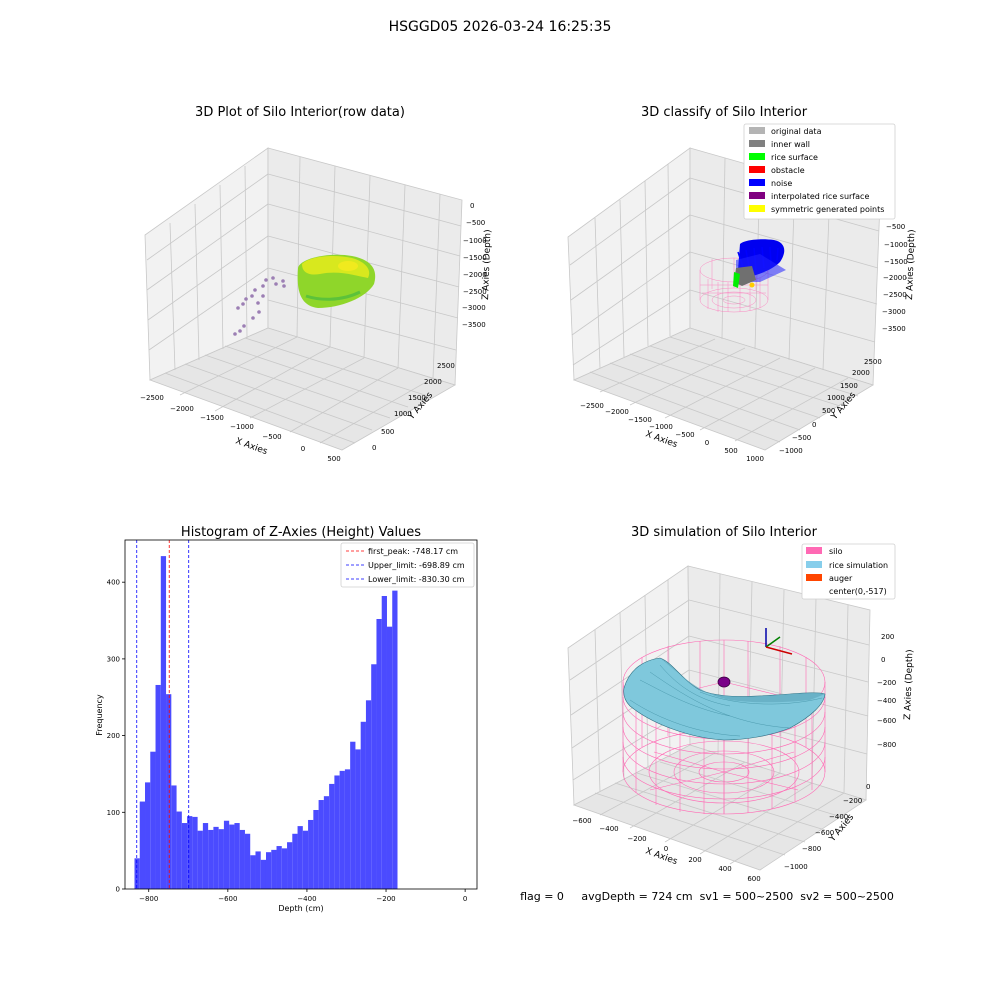 The height and width of the screenshot is (1000, 1000). What do you see at coordinates (636, 839) in the screenshot?
I see `panel4-xtick: −200` at bounding box center [636, 839].